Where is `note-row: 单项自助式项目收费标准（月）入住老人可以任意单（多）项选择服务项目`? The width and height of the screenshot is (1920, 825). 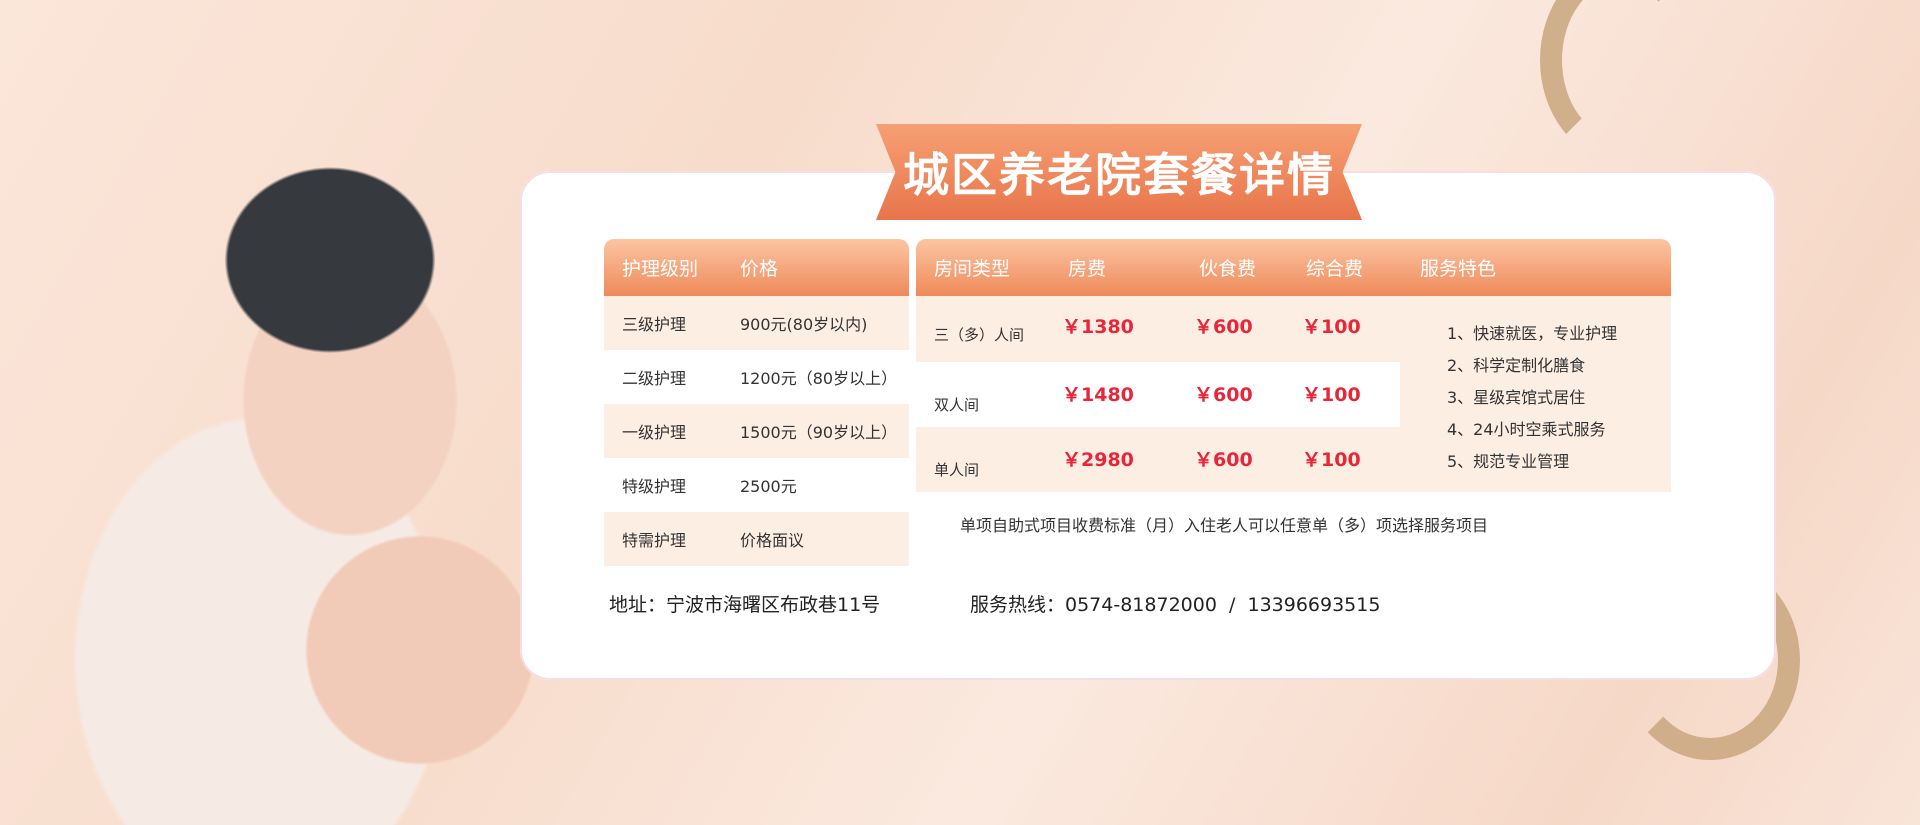
note-row: 单项自助式项目收费标准（月）入住老人可以任意单（多）项选择服务项目 is located at coordinates (1293, 523).